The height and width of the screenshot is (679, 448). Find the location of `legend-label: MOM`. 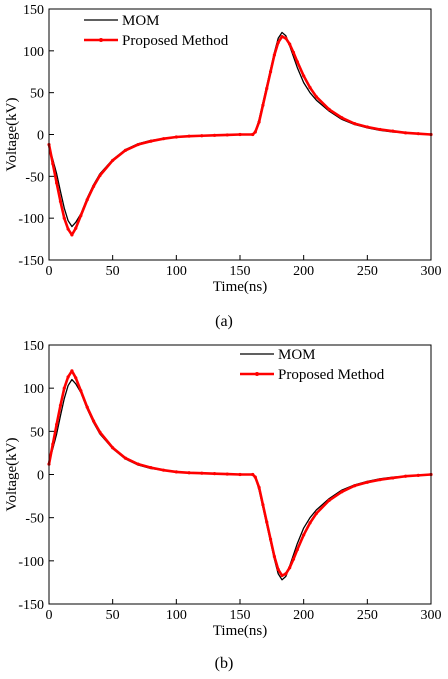

legend-label: MOM is located at coordinates (141, 21).